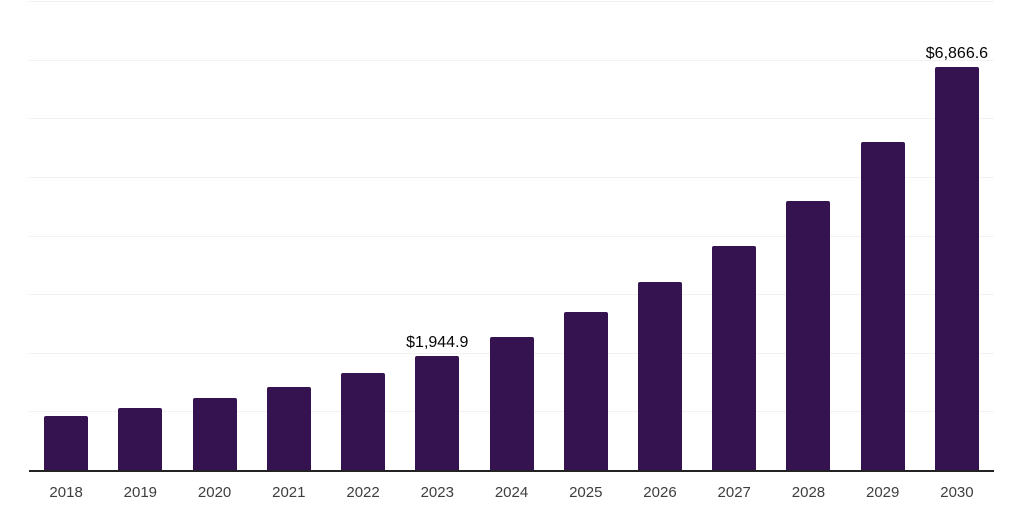 The width and height of the screenshot is (1024, 512). I want to click on bar-slot-2021, so click(289, 235).